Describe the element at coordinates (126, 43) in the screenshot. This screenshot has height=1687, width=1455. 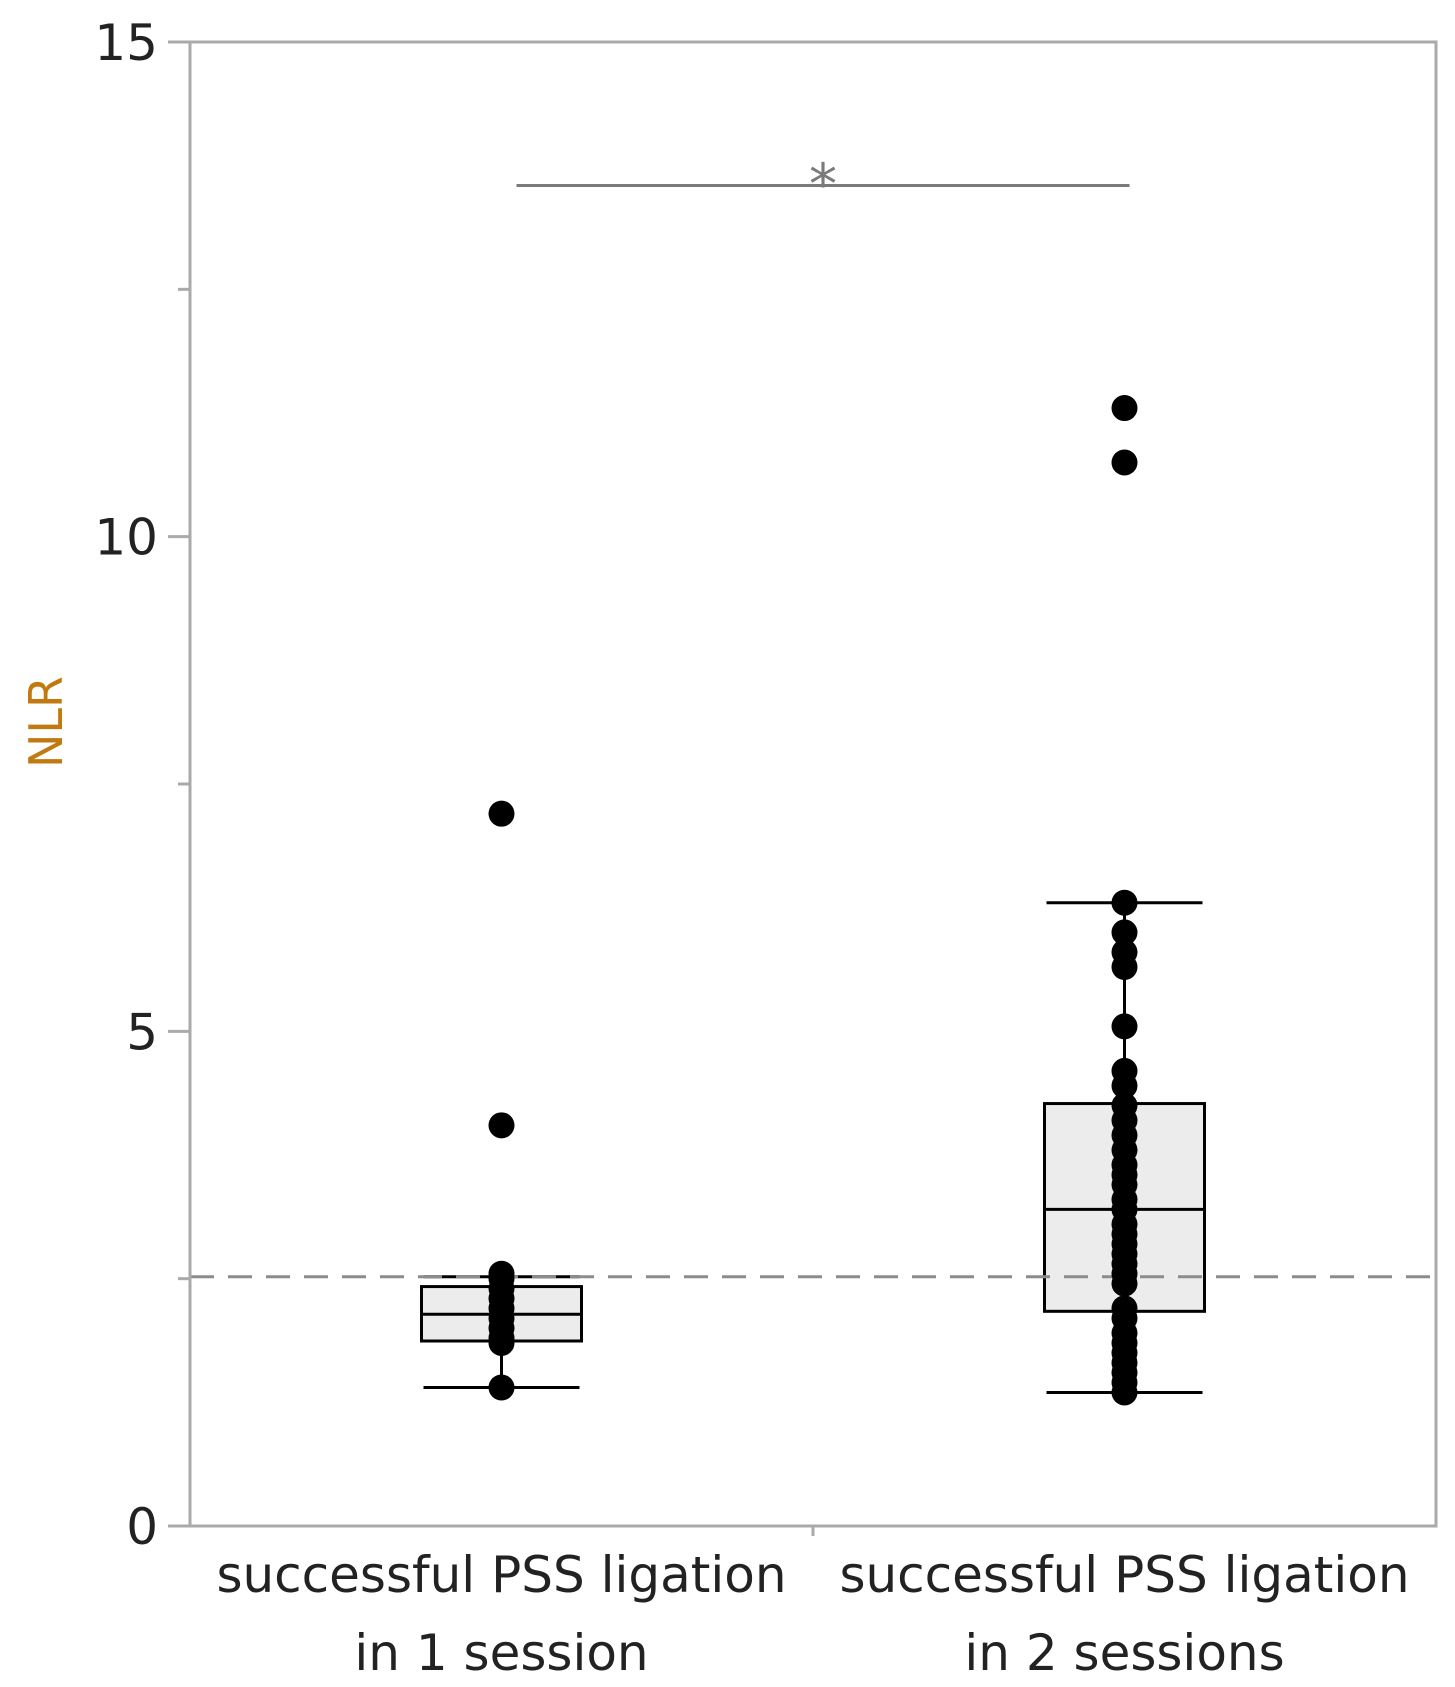
I see `y-tick-label-15: 15` at that location.